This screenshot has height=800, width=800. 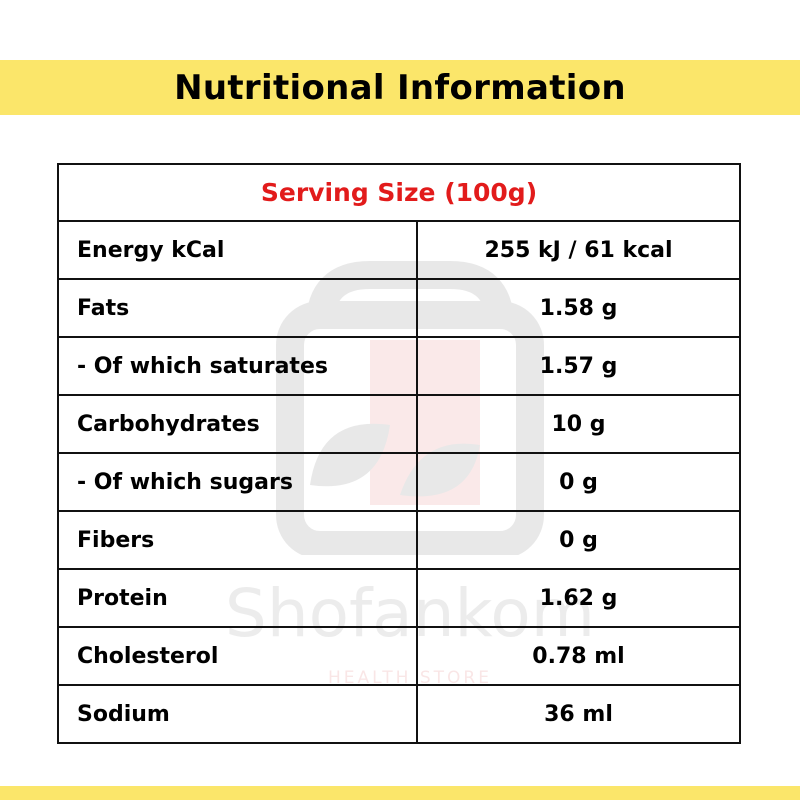 What do you see at coordinates (578, 714) in the screenshot?
I see `nutrient-value: 36 ml` at bounding box center [578, 714].